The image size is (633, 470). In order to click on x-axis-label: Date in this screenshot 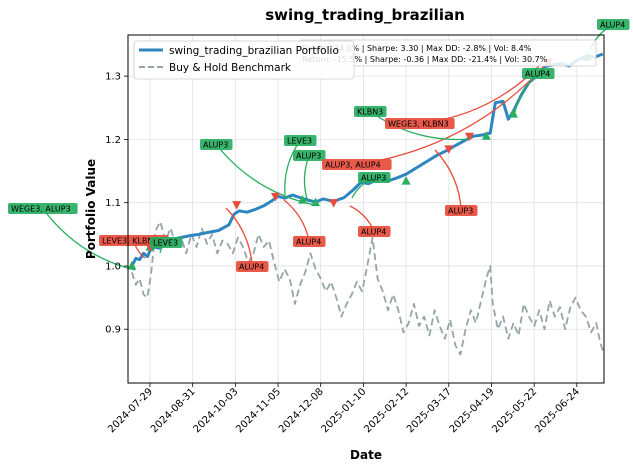, I will do `click(366, 455)`.